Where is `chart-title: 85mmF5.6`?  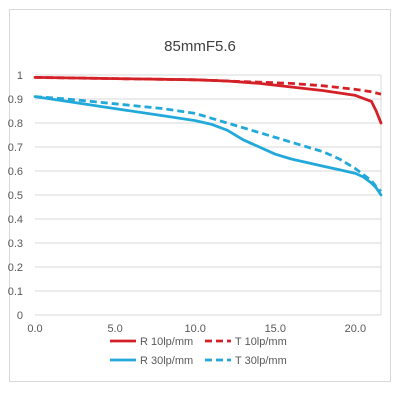
chart-title: 85mmF5.6 is located at coordinates (200, 46).